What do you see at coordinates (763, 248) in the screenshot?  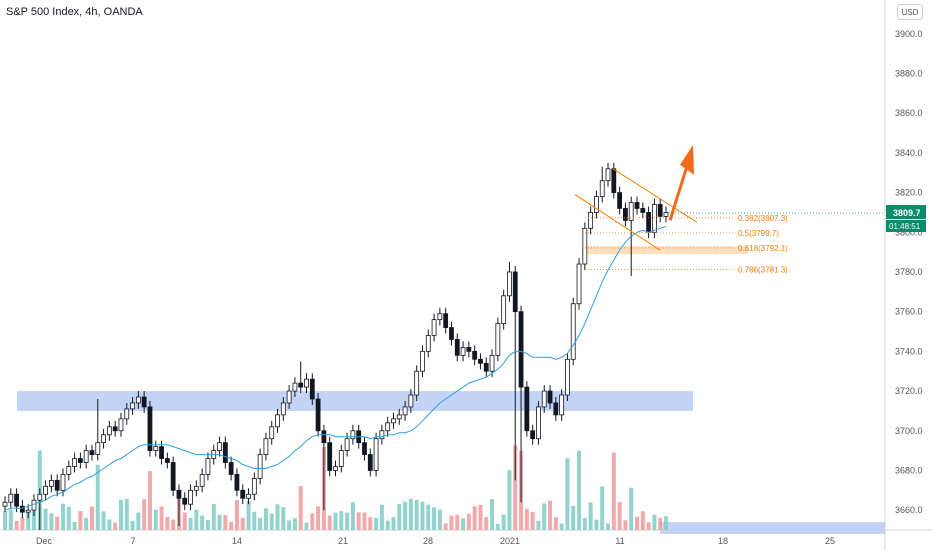 I see `fib-level-label: 0.618(3792.1)` at bounding box center [763, 248].